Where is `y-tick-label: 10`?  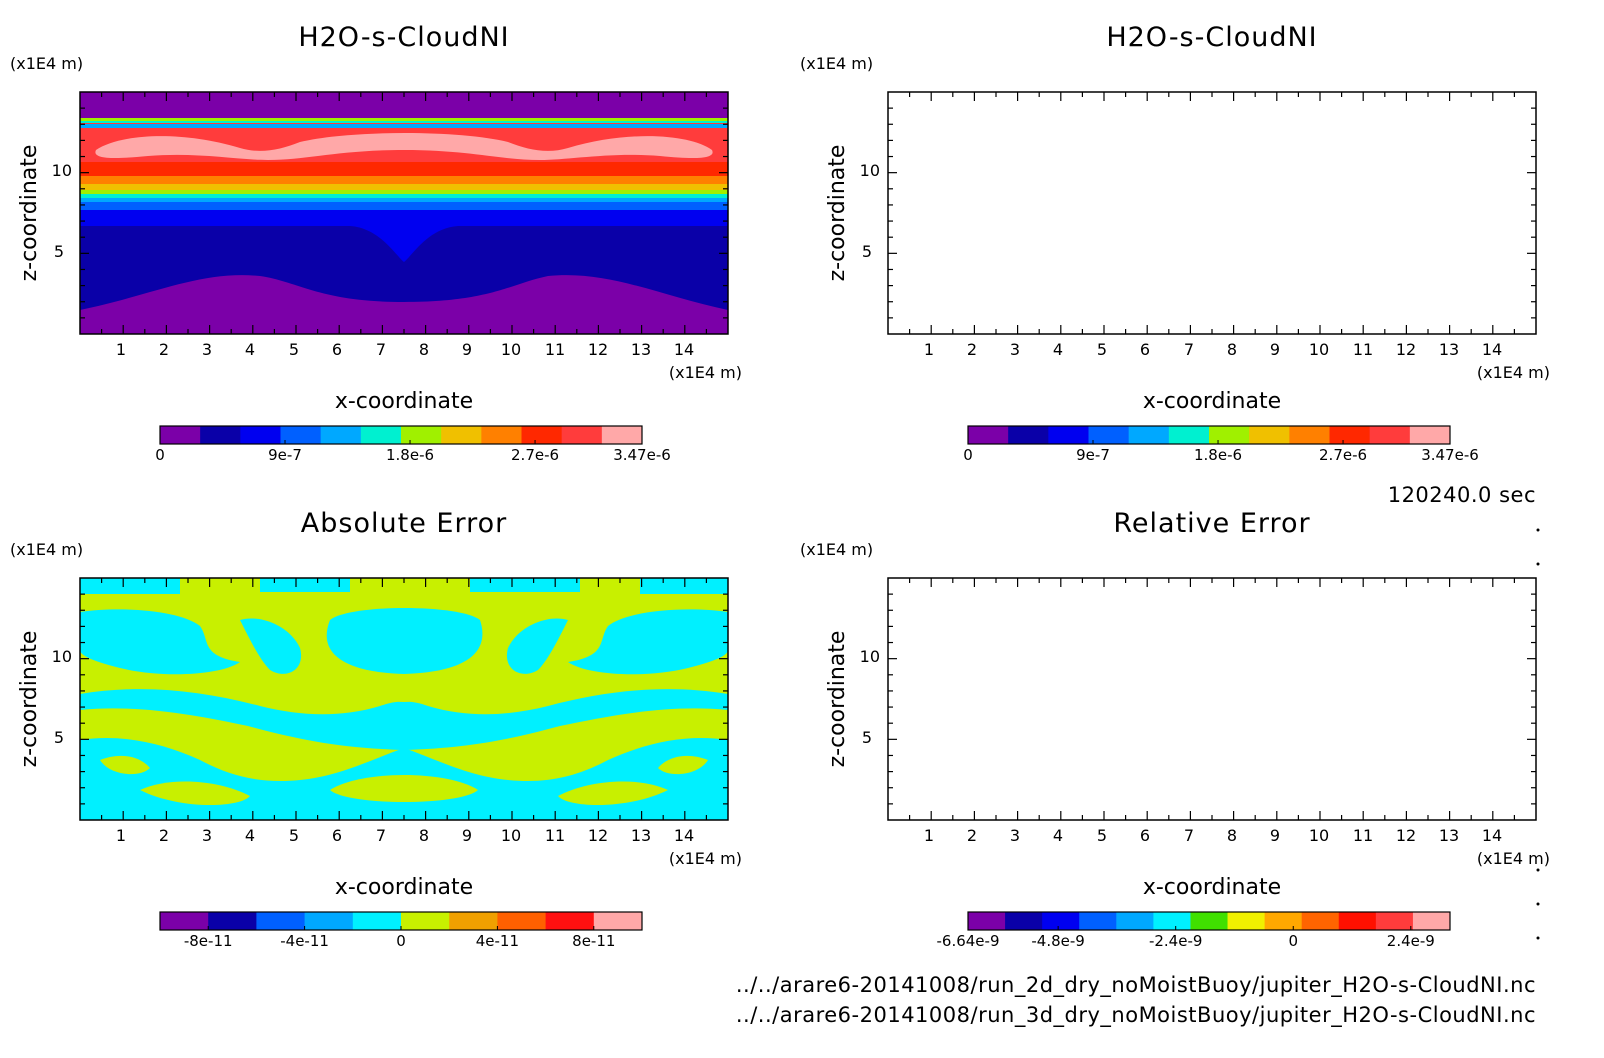
y-tick-label: 10 is located at coordinates (62, 656).